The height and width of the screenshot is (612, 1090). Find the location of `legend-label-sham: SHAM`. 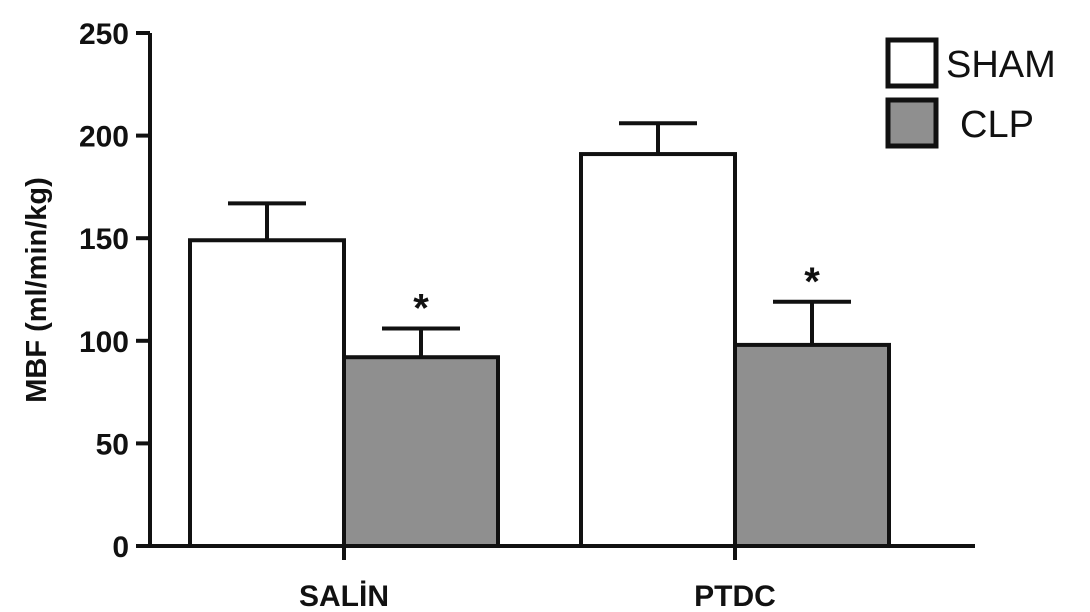

legend-label-sham: SHAM is located at coordinates (1001, 65).